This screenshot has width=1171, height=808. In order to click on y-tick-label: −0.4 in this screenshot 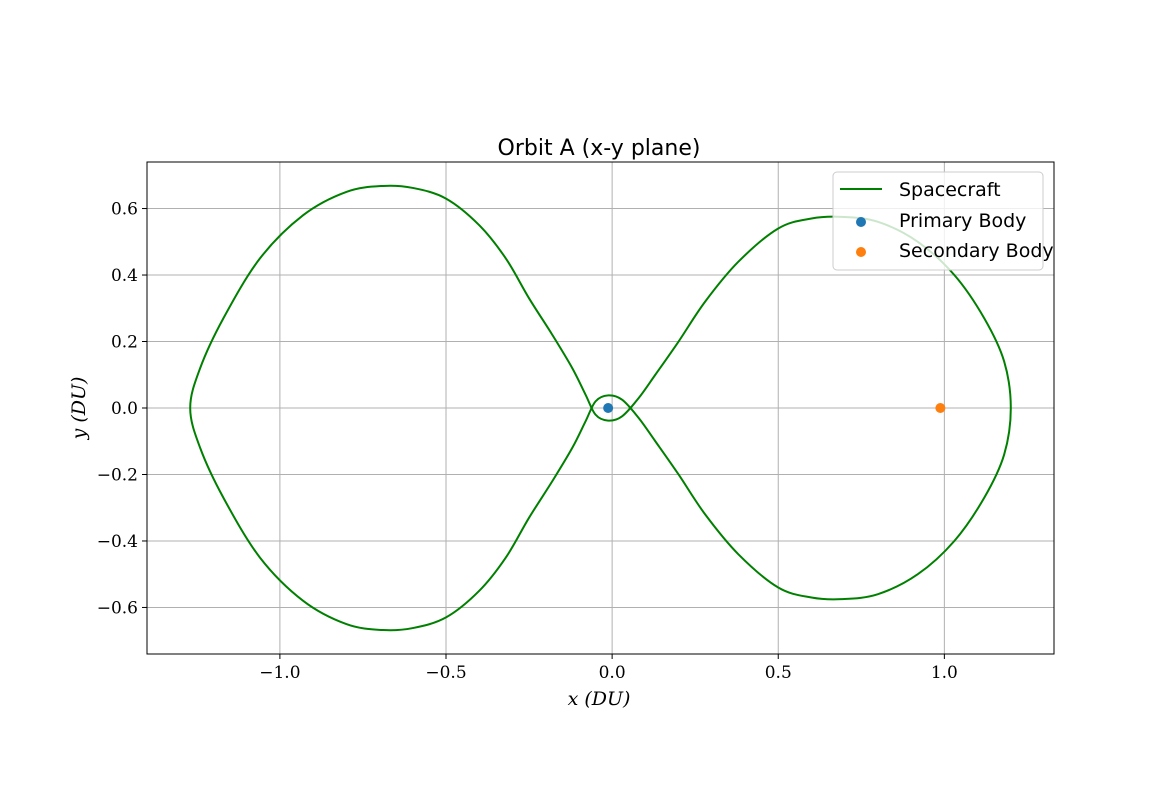, I will do `click(117, 542)`.